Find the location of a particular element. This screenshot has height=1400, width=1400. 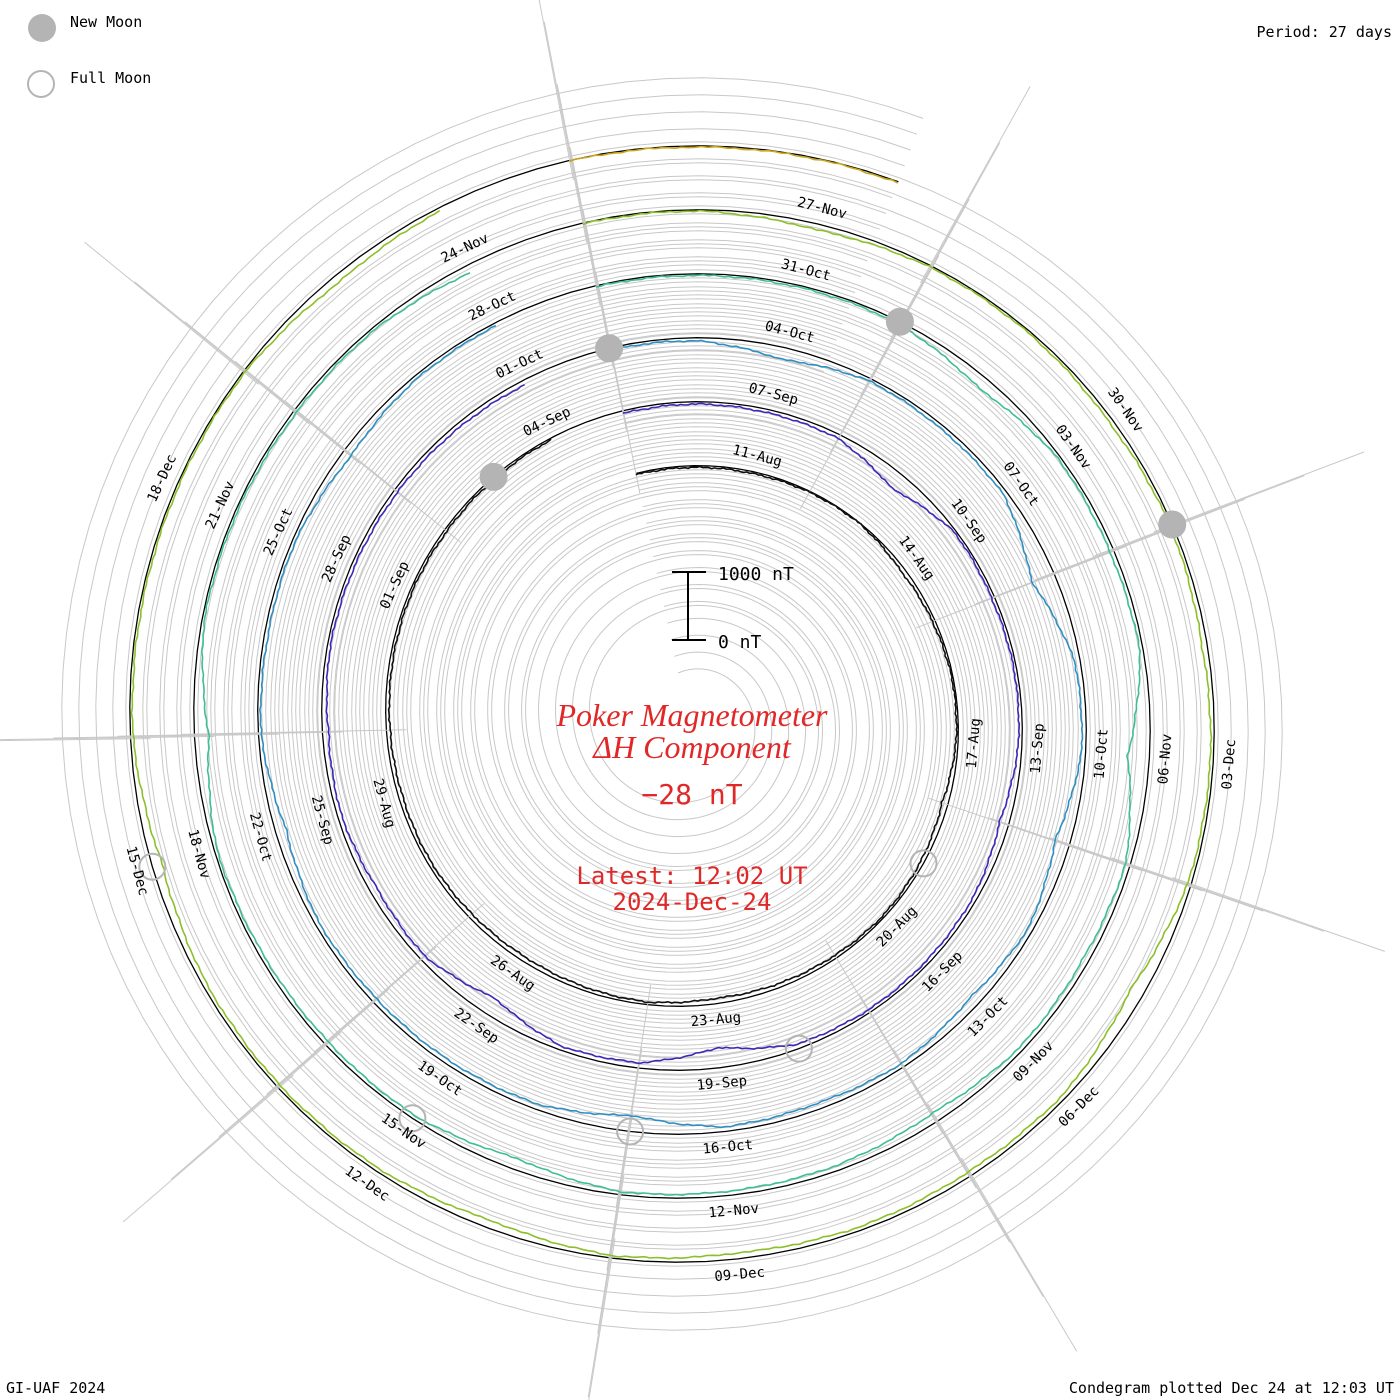

date-tick-label: 09-Dec is located at coordinates (740, 1274).